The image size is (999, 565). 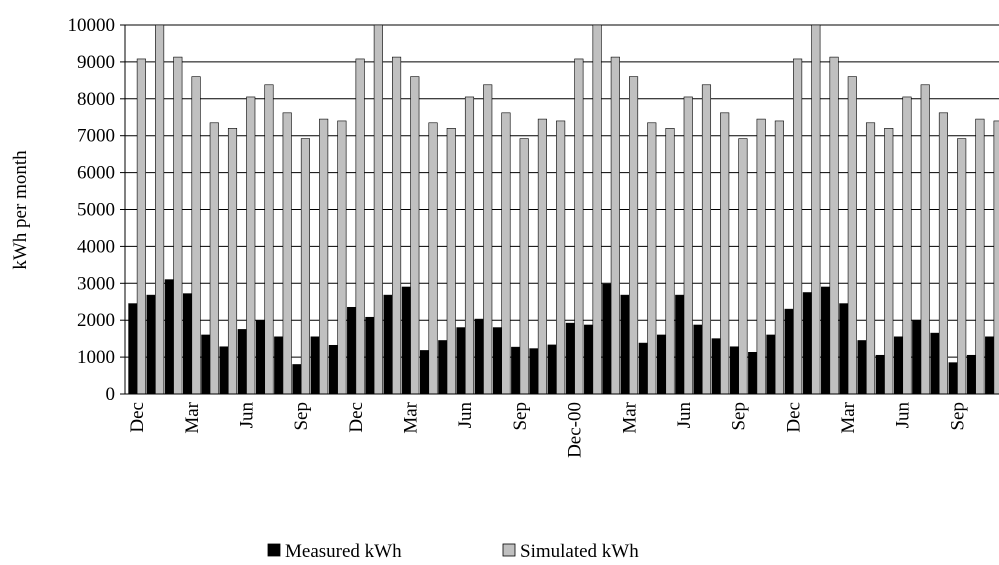 I want to click on y-tick-label: 7000, so click(x=96, y=136).